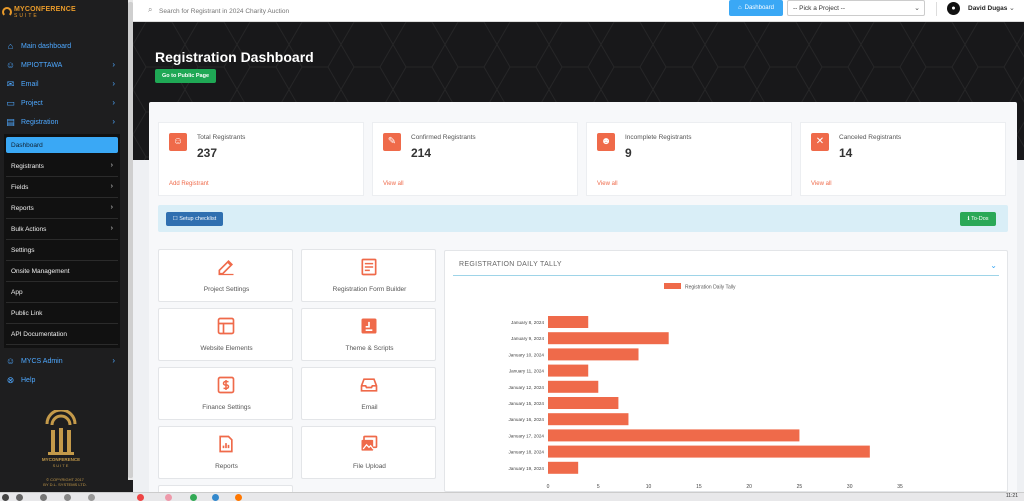 This screenshot has width=1024, height=501. What do you see at coordinates (62, 188) in the screenshot?
I see `submenu-item-fields: Fields ›` at bounding box center [62, 188].